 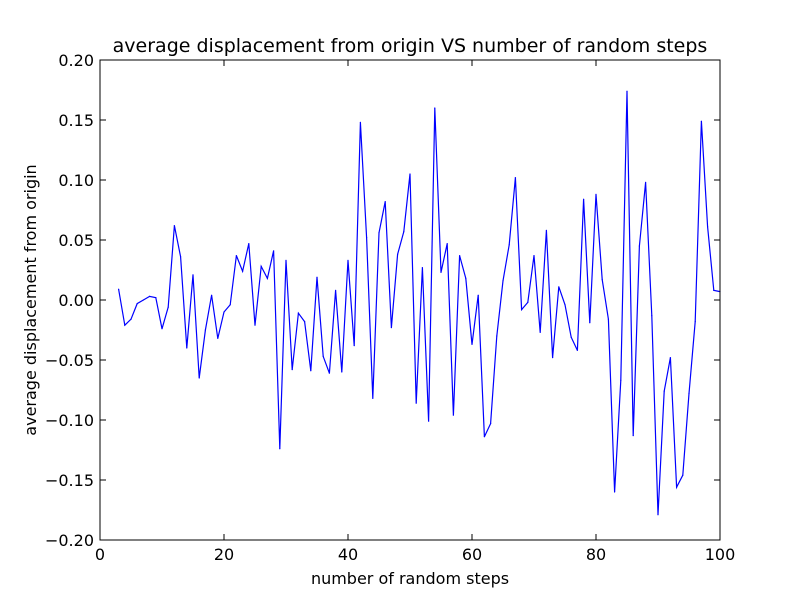 I want to click on y-tick-label: 0.20, so click(x=76, y=60).